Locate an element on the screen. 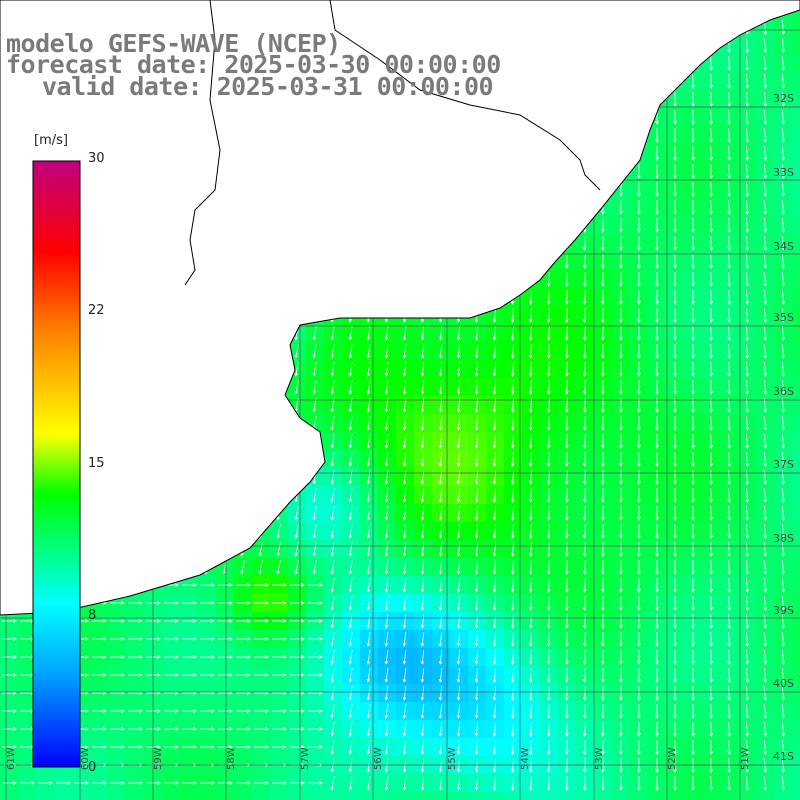 The image size is (800, 800). lat-label: 37S is located at coordinates (783, 464).